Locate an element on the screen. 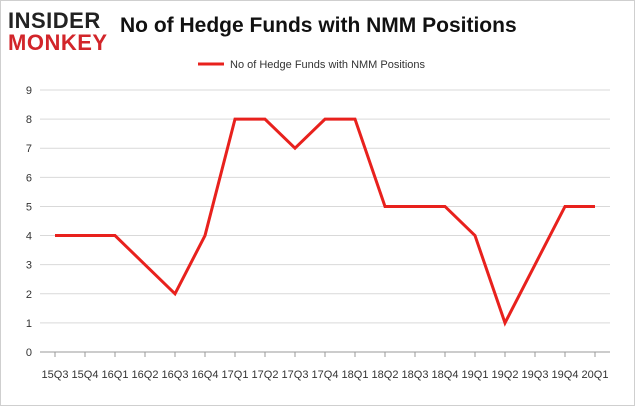 This screenshot has width=637, height=408. x-tick-label: 17Q1 is located at coordinates (235, 375).